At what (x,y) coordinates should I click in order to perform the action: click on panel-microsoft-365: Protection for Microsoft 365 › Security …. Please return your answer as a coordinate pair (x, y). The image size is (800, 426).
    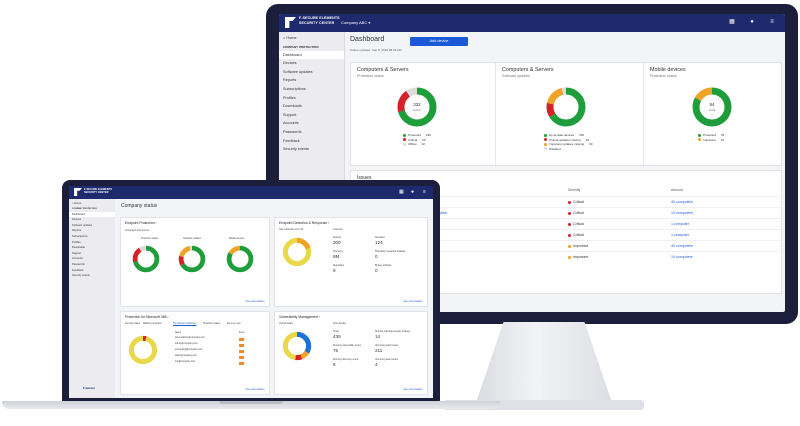
    Looking at the image, I should click on (195, 353).